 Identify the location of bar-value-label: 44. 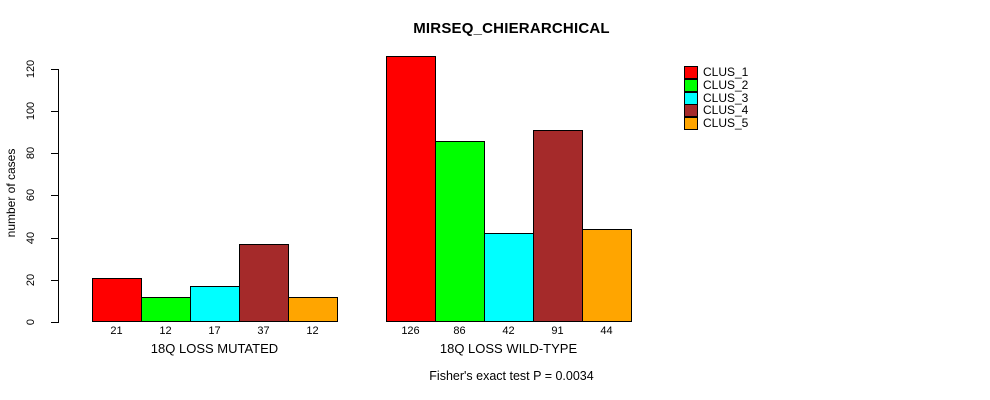
(606, 331).